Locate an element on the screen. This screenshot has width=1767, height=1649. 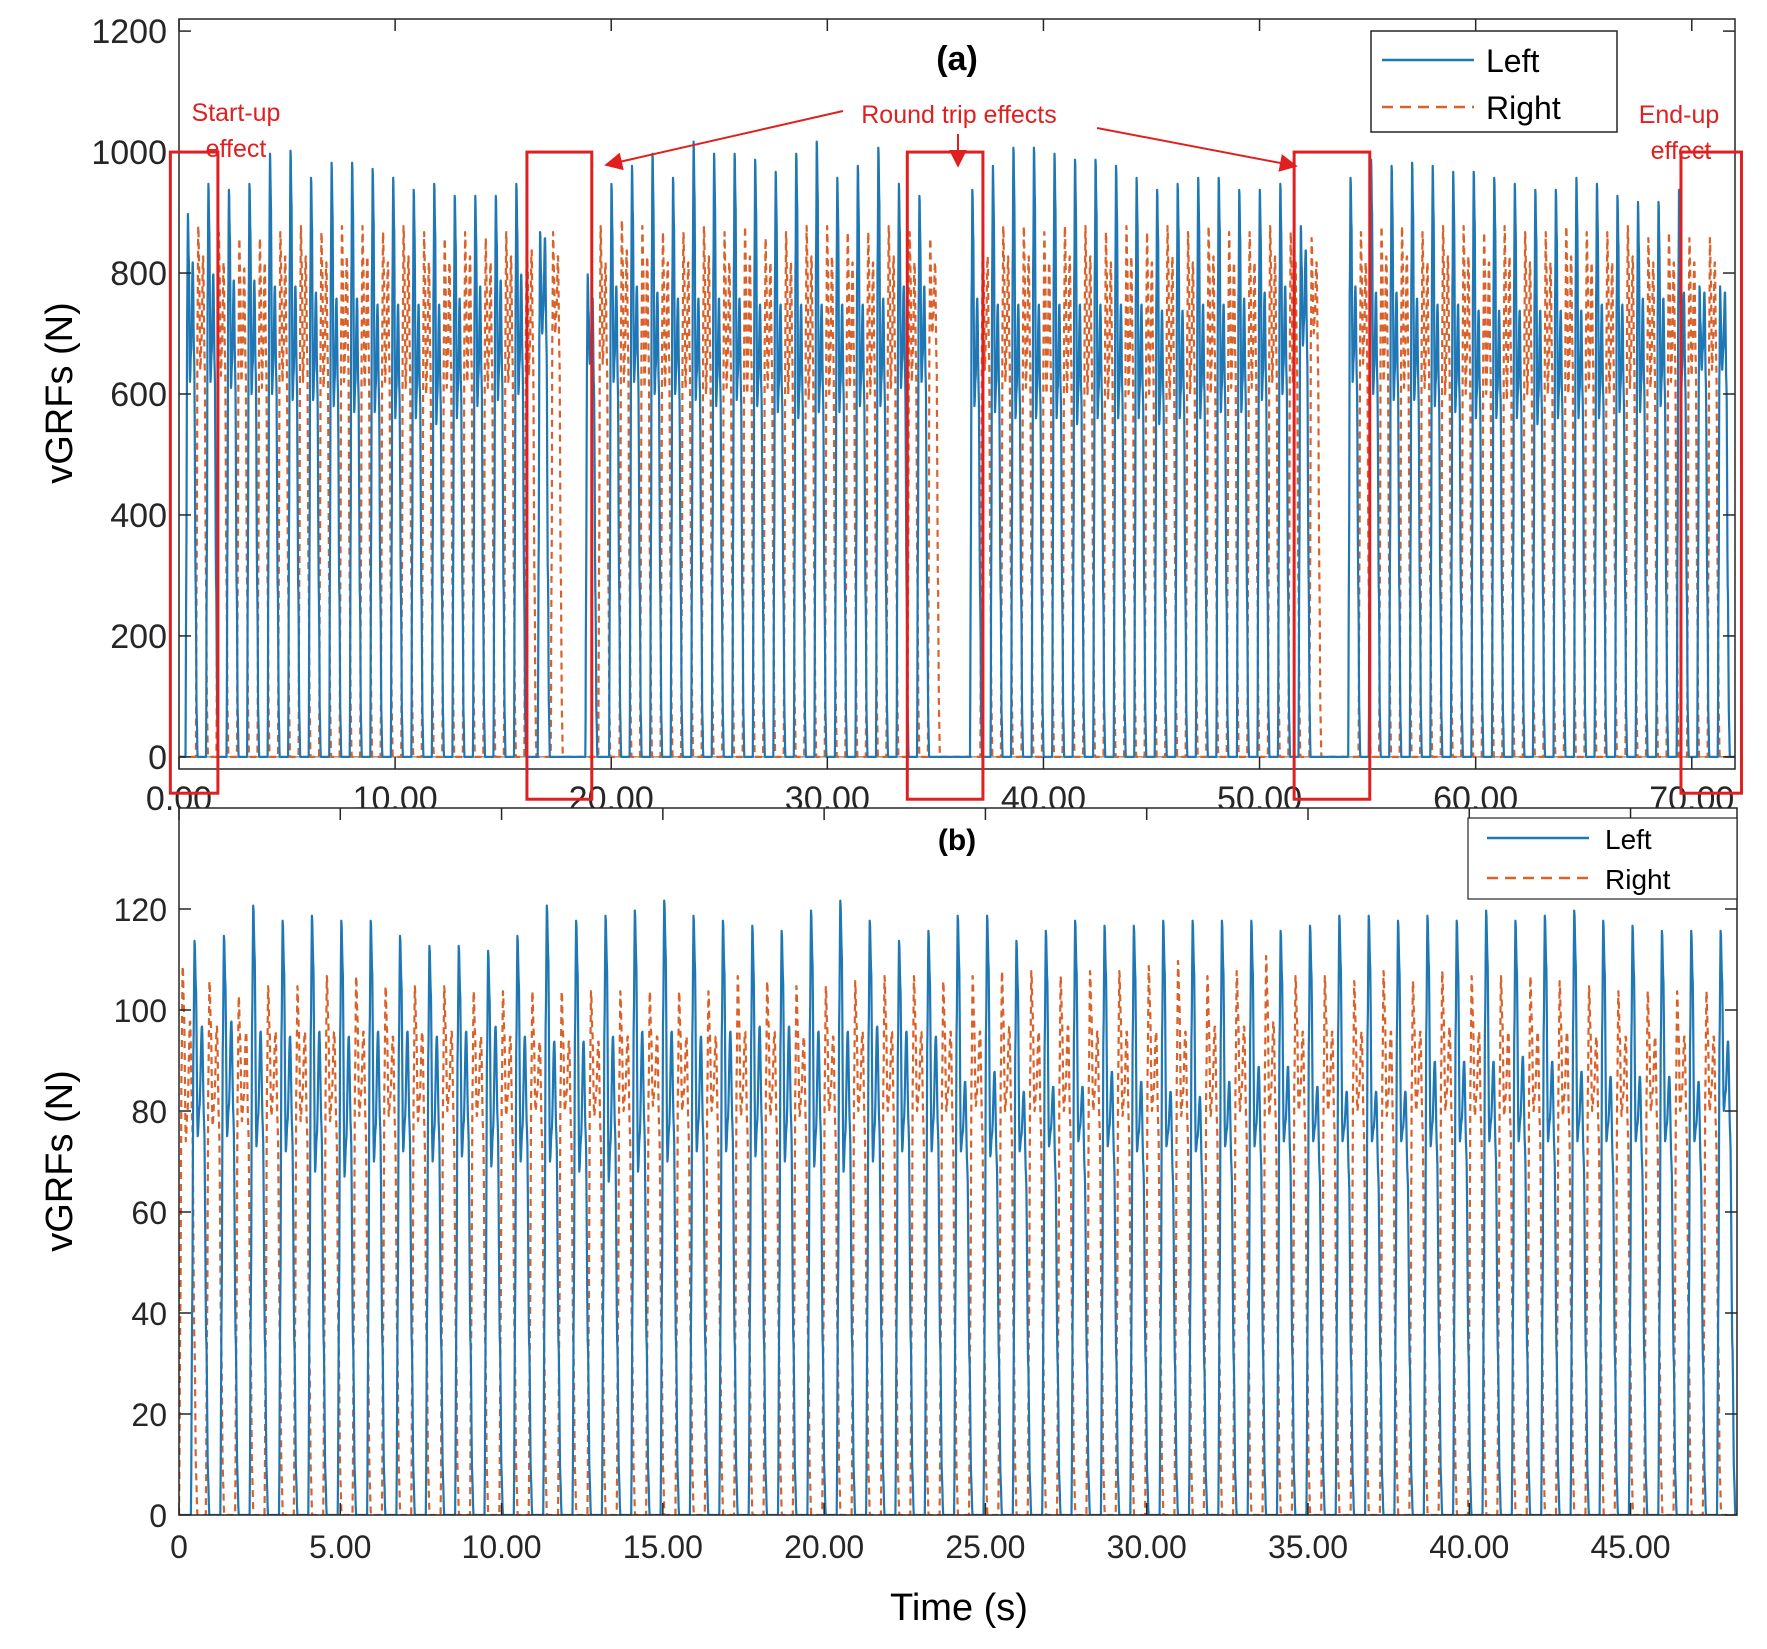
y-tick-label: 600 is located at coordinates (138, 395).